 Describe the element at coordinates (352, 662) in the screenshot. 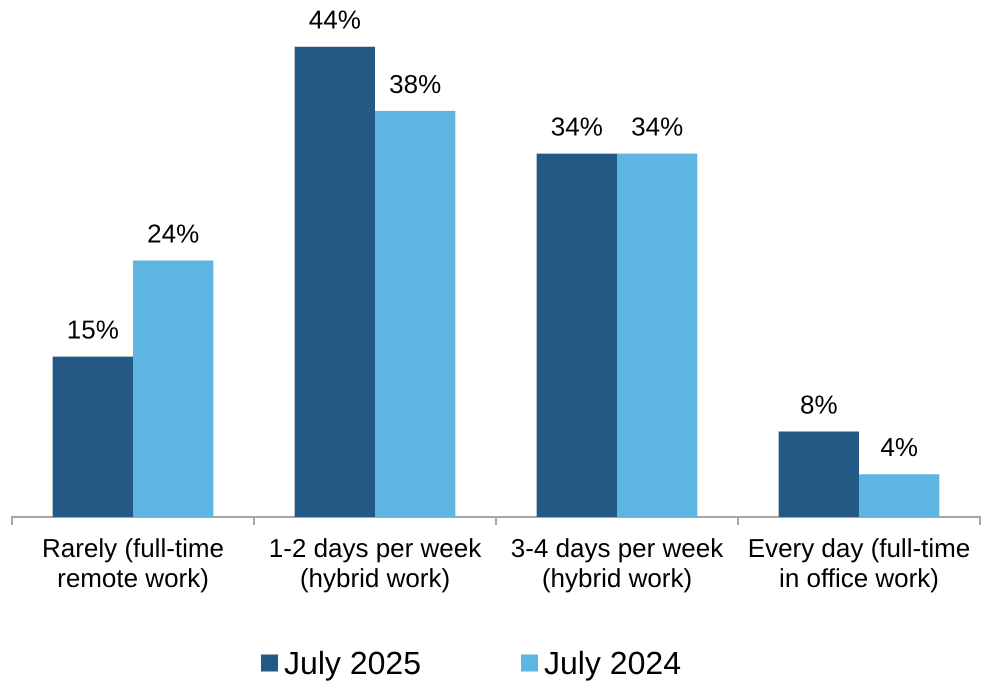

I see `legend-label: July 2025` at that location.